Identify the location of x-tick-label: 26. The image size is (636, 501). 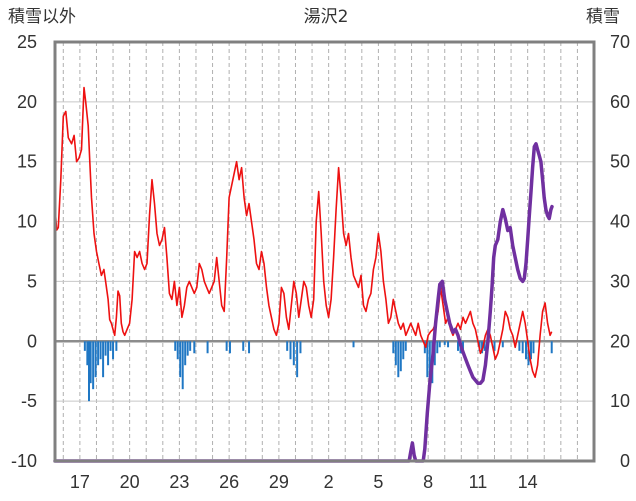
(229, 482).